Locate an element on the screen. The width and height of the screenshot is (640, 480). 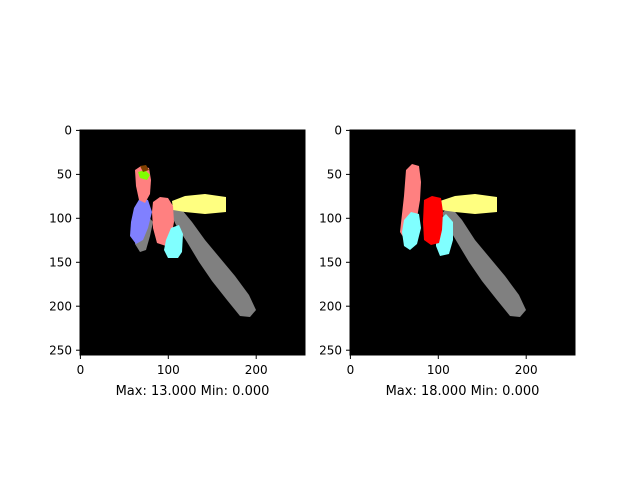
left-y-tick-label: 150 is located at coordinates (60, 263).